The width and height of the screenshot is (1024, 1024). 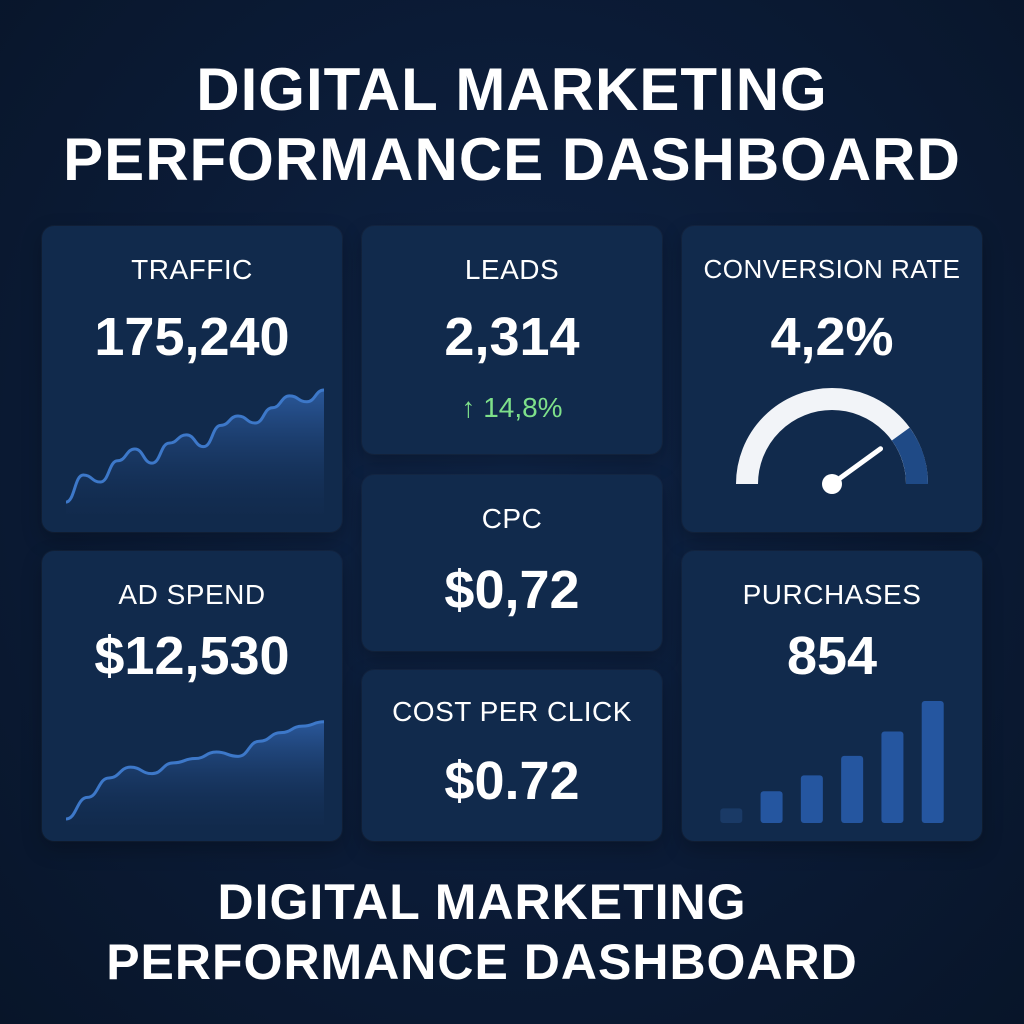 What do you see at coordinates (909, 456) in the screenshot?
I see `gauge-fill` at bounding box center [909, 456].